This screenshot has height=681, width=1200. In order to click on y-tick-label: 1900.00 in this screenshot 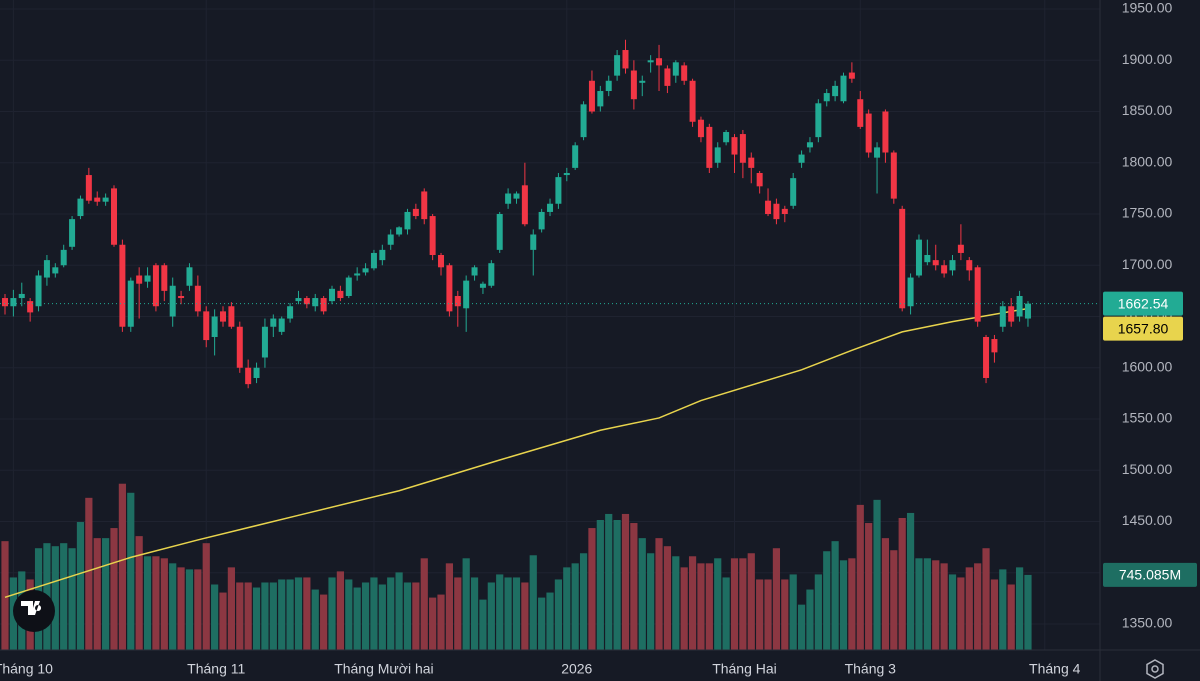, I will do `click(1147, 59)`.